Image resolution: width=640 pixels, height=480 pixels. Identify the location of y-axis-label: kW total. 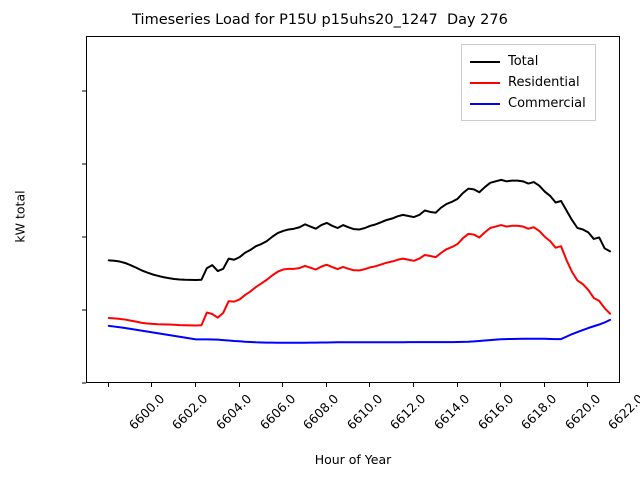
(20, 216).